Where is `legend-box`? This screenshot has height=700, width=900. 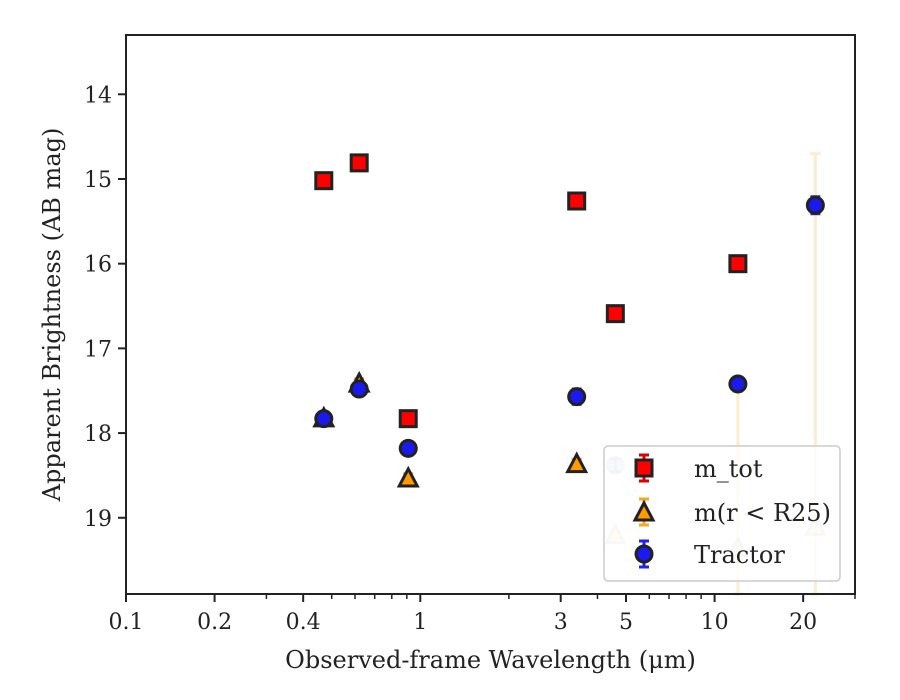 legend-box is located at coordinates (722, 513).